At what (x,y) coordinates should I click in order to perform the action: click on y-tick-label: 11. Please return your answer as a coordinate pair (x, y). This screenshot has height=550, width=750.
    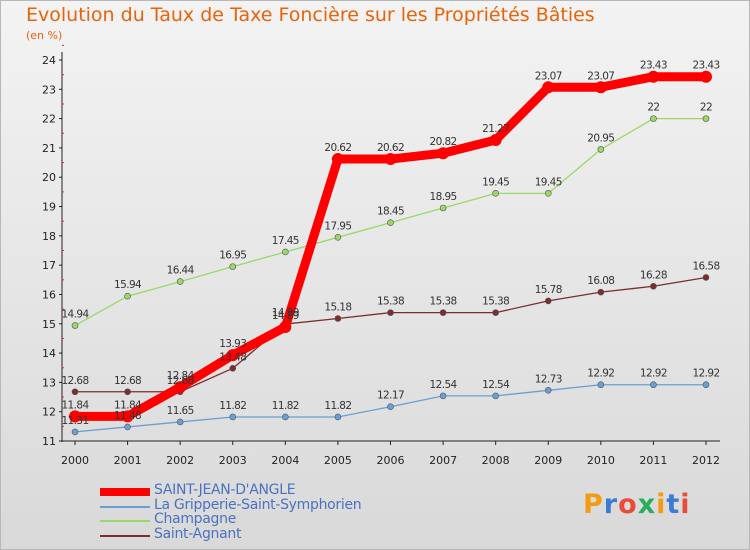
    Looking at the image, I should click on (49, 441).